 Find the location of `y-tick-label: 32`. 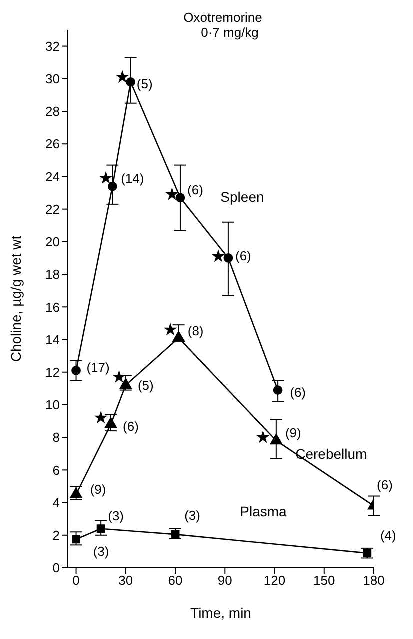

y-tick-label: 32 is located at coordinates (53, 46).